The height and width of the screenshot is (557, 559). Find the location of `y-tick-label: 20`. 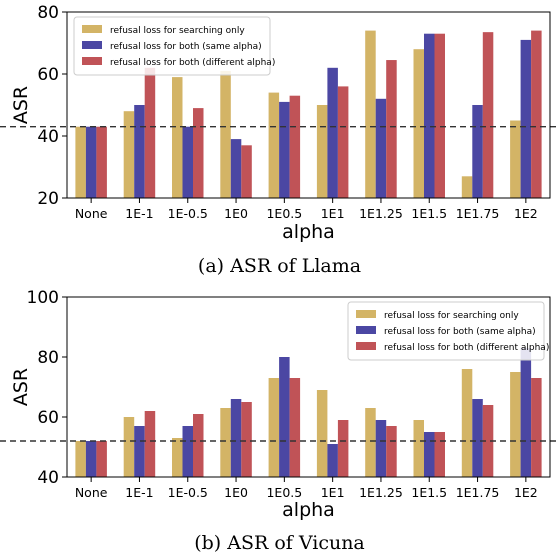

y-tick-label: 20 is located at coordinates (48, 199).